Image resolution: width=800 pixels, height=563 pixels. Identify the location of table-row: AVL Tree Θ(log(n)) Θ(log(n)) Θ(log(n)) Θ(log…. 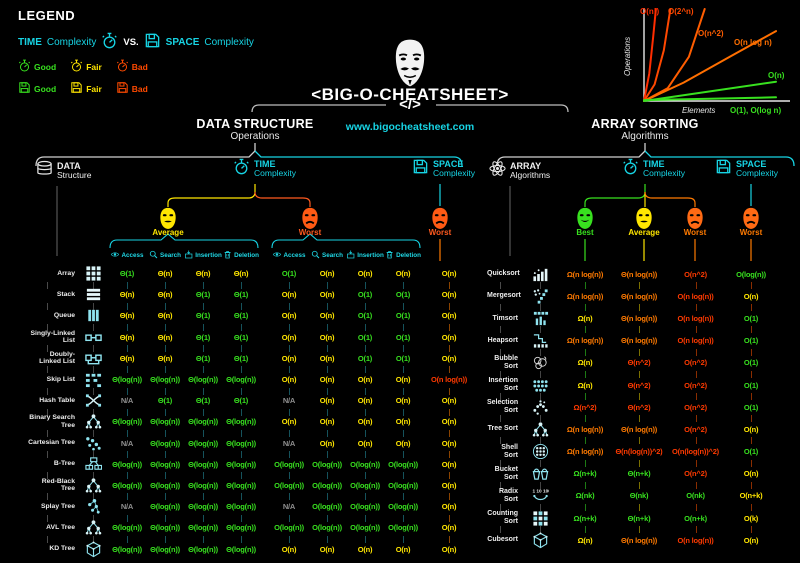
(249, 530).